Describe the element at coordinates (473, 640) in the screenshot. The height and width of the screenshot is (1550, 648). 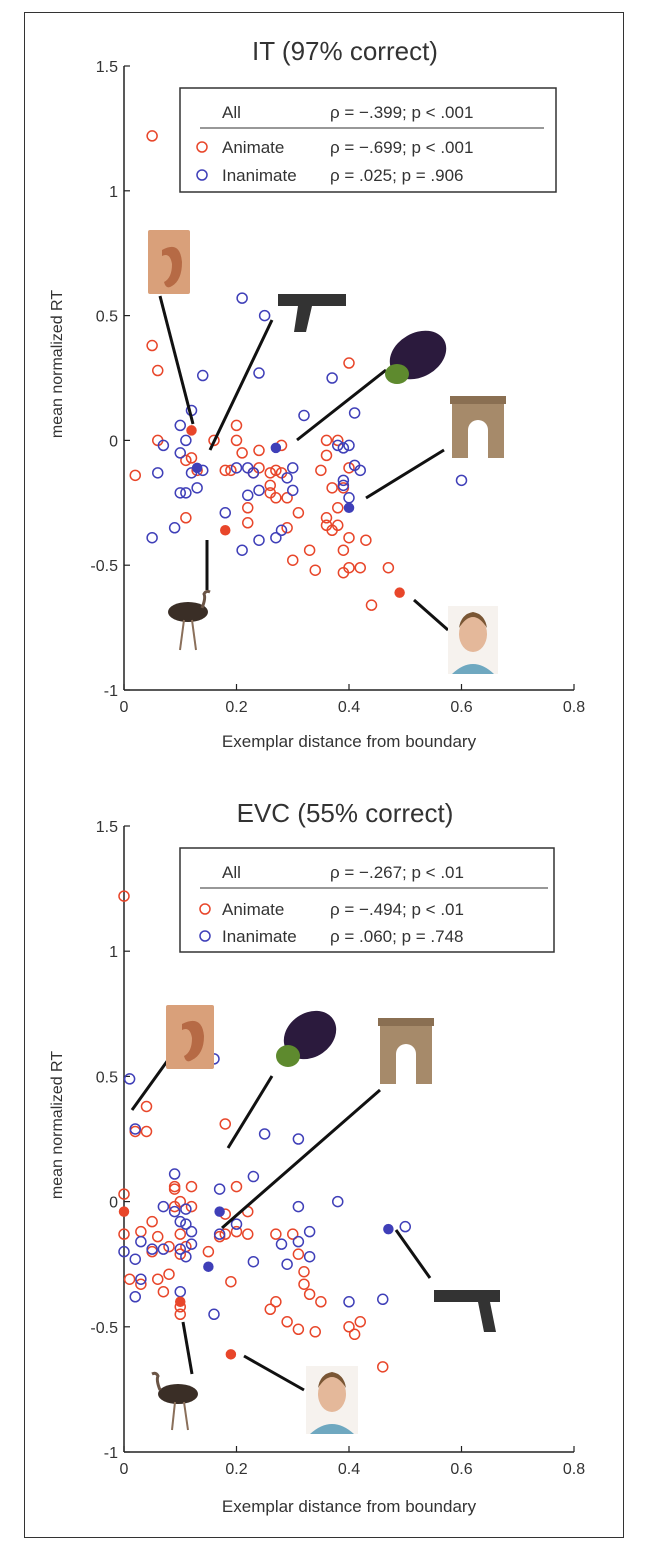
I see `face-photo-icon` at that location.